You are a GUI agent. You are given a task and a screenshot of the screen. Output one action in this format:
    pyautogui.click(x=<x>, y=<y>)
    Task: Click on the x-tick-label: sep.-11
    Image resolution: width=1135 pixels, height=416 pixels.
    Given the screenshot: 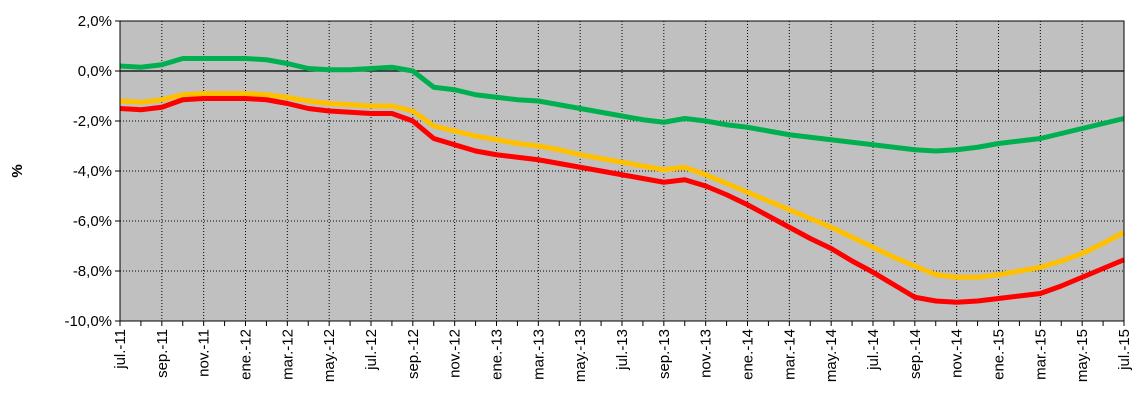 What is the action you would take?
    pyautogui.click(x=162, y=353)
    